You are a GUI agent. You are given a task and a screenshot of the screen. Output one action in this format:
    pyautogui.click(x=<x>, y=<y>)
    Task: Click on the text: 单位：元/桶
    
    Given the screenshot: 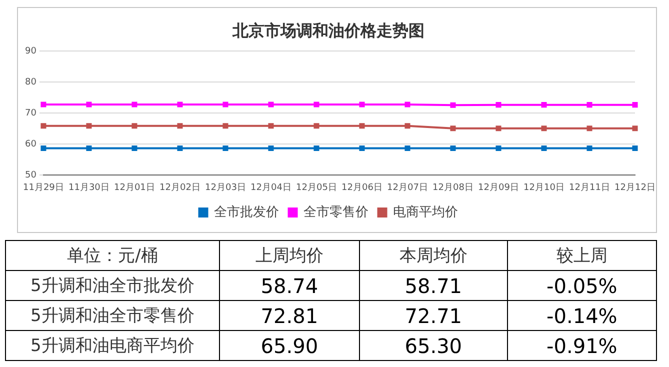 What is the action you would take?
    pyautogui.click(x=113, y=255)
    